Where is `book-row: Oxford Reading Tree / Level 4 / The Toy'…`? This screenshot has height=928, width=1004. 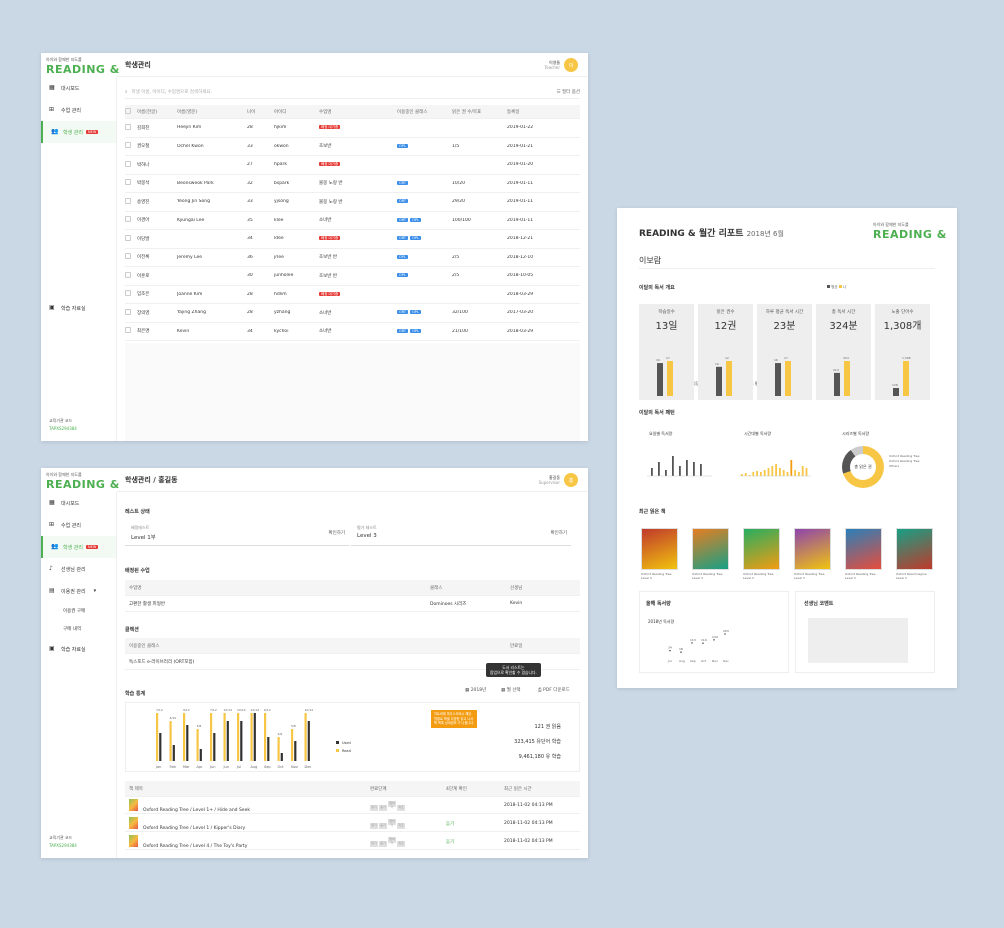
book-row: Oxford Reading Tree / Level 4 / The Toy'… is located at coordinates (352, 842).